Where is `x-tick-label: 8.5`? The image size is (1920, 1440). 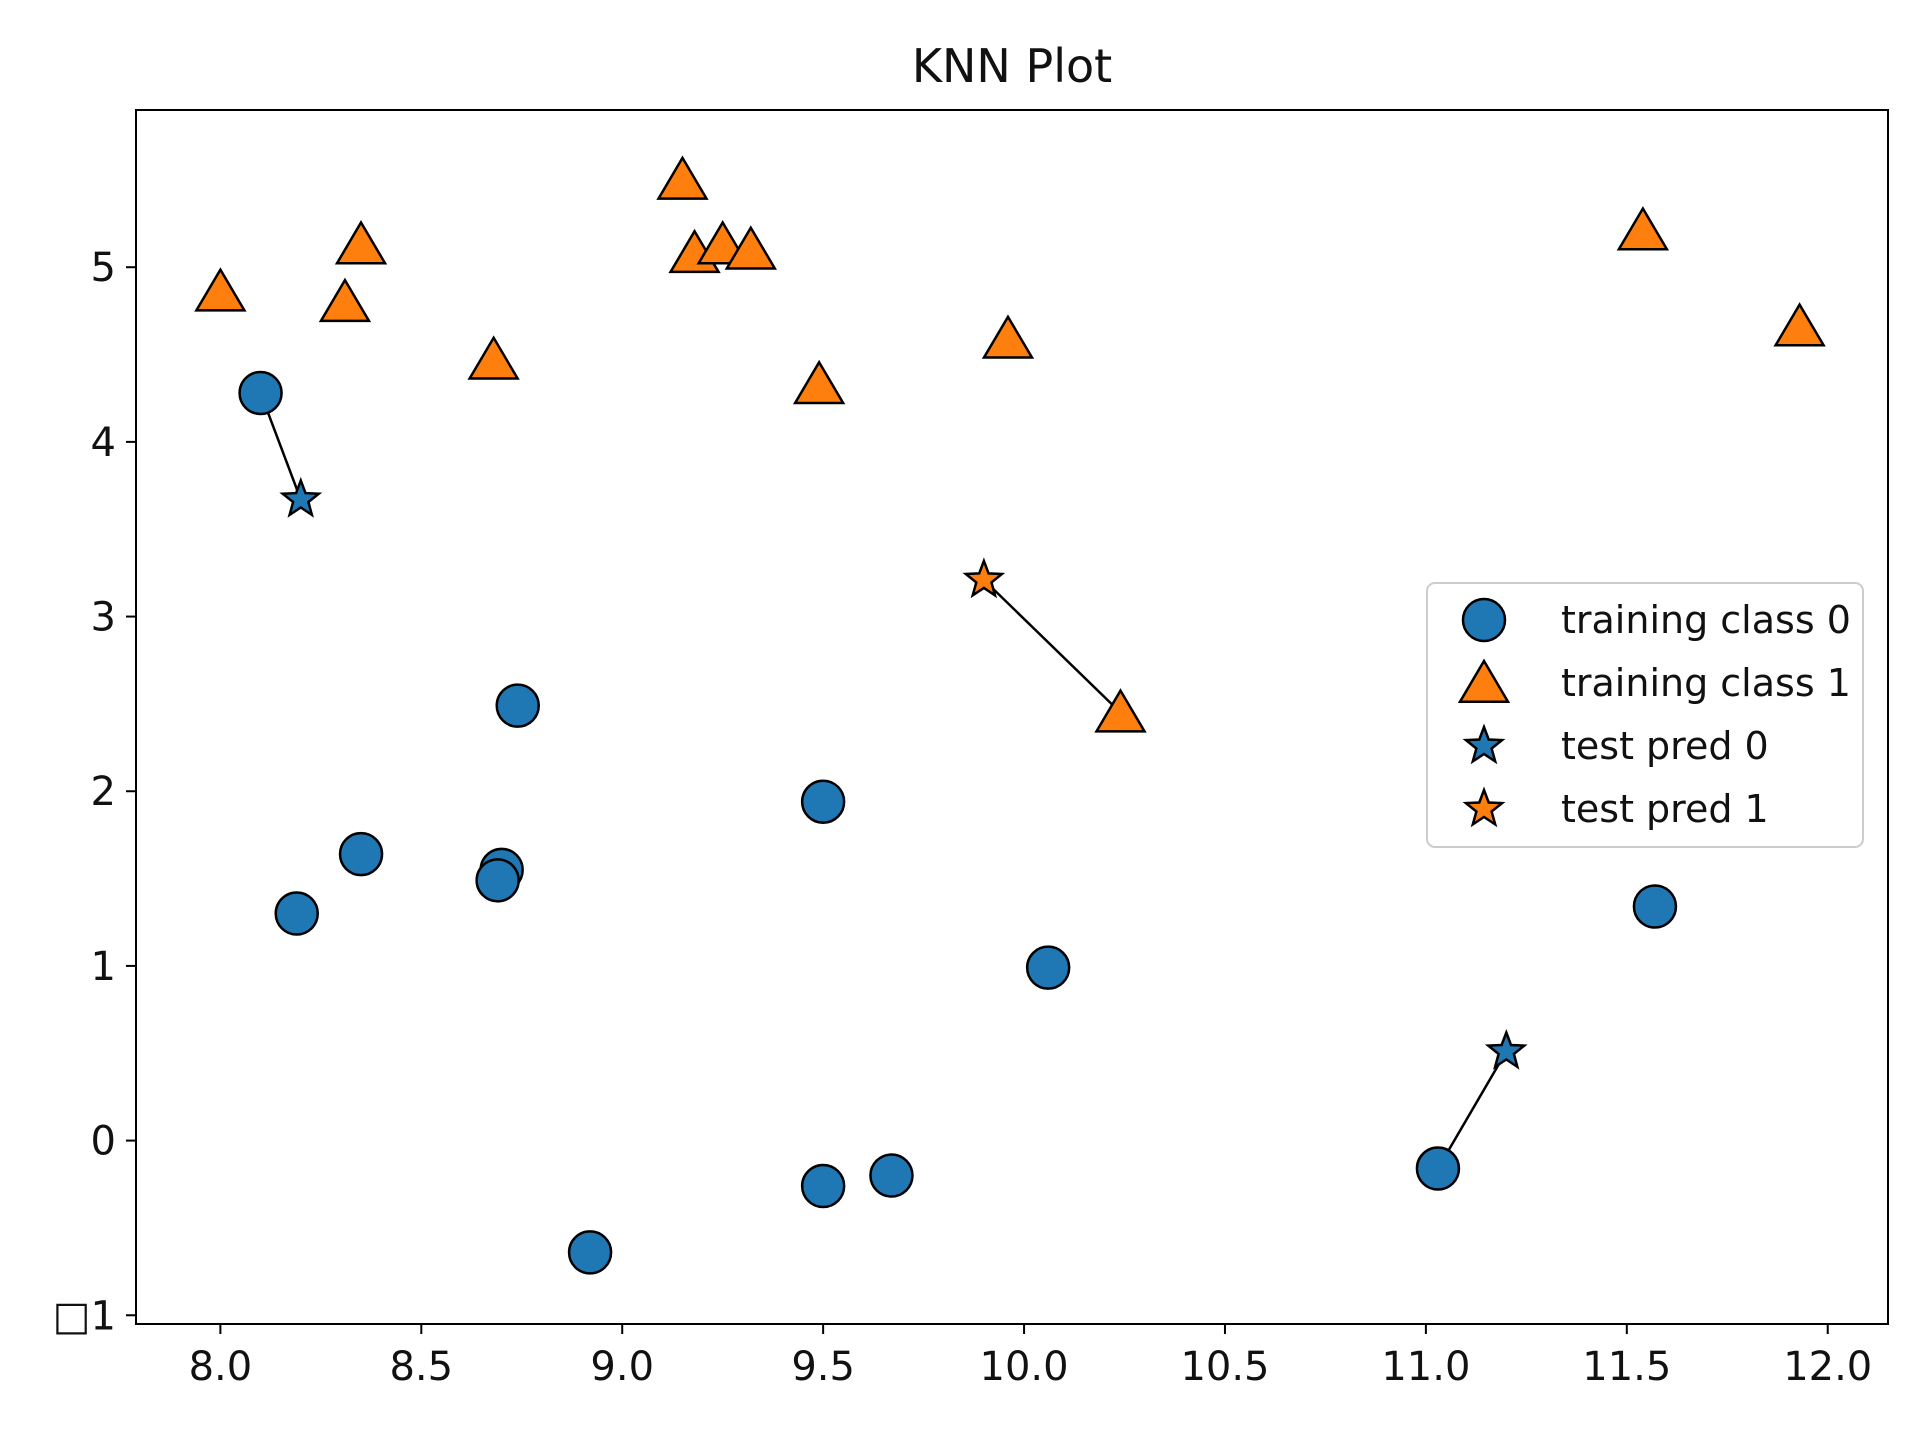
x-tick-label: 8.5 is located at coordinates (421, 1367).